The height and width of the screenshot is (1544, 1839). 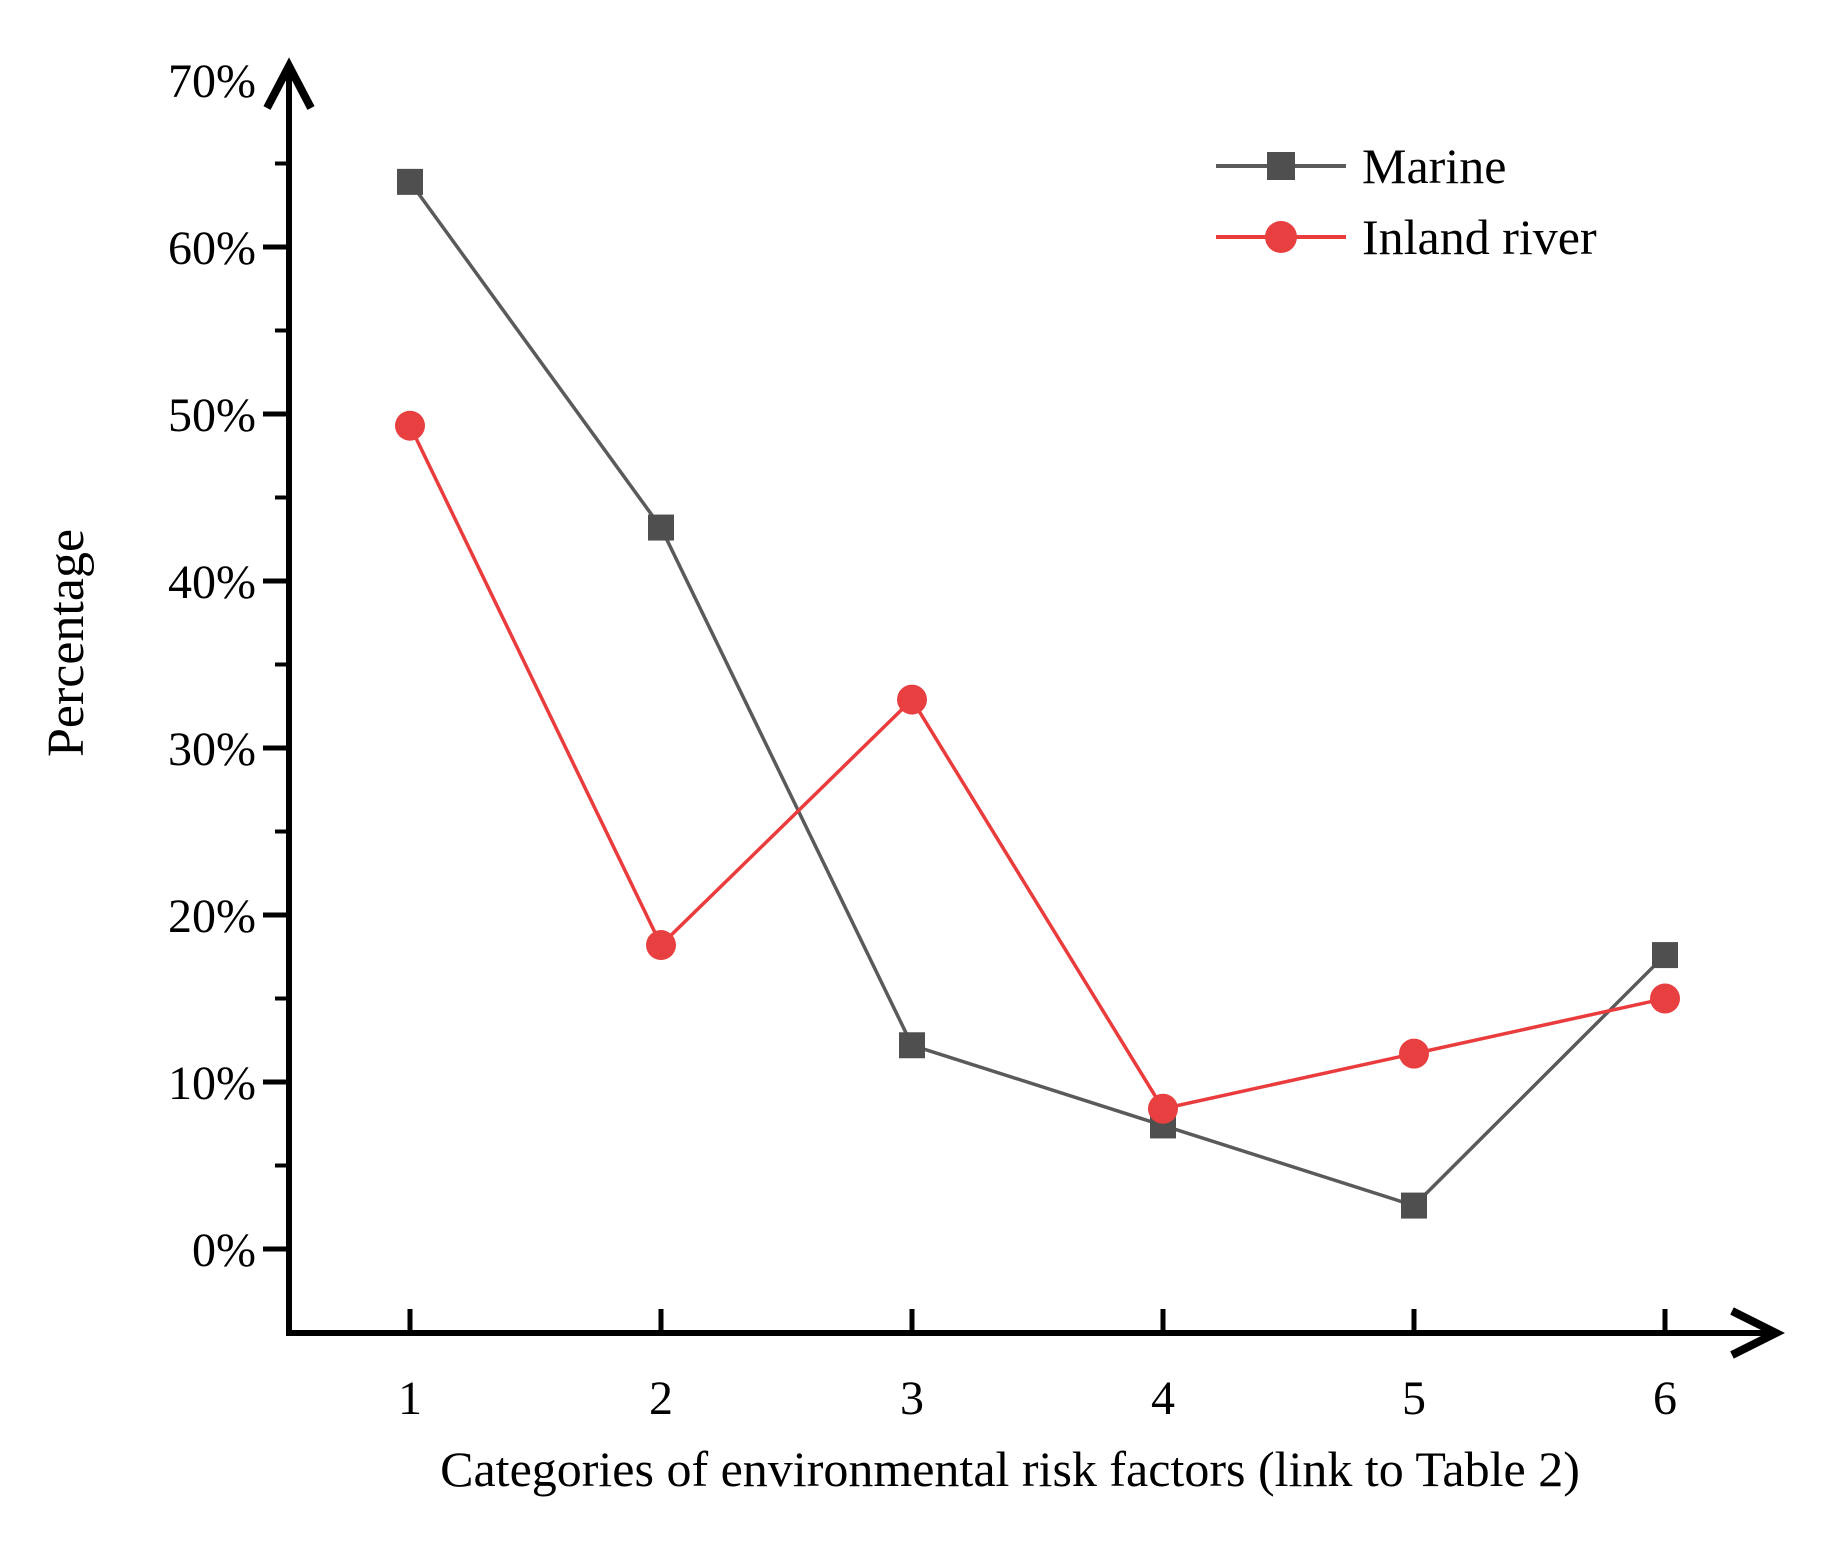 What do you see at coordinates (212, 248) in the screenshot?
I see `y-tick-label: 60%` at bounding box center [212, 248].